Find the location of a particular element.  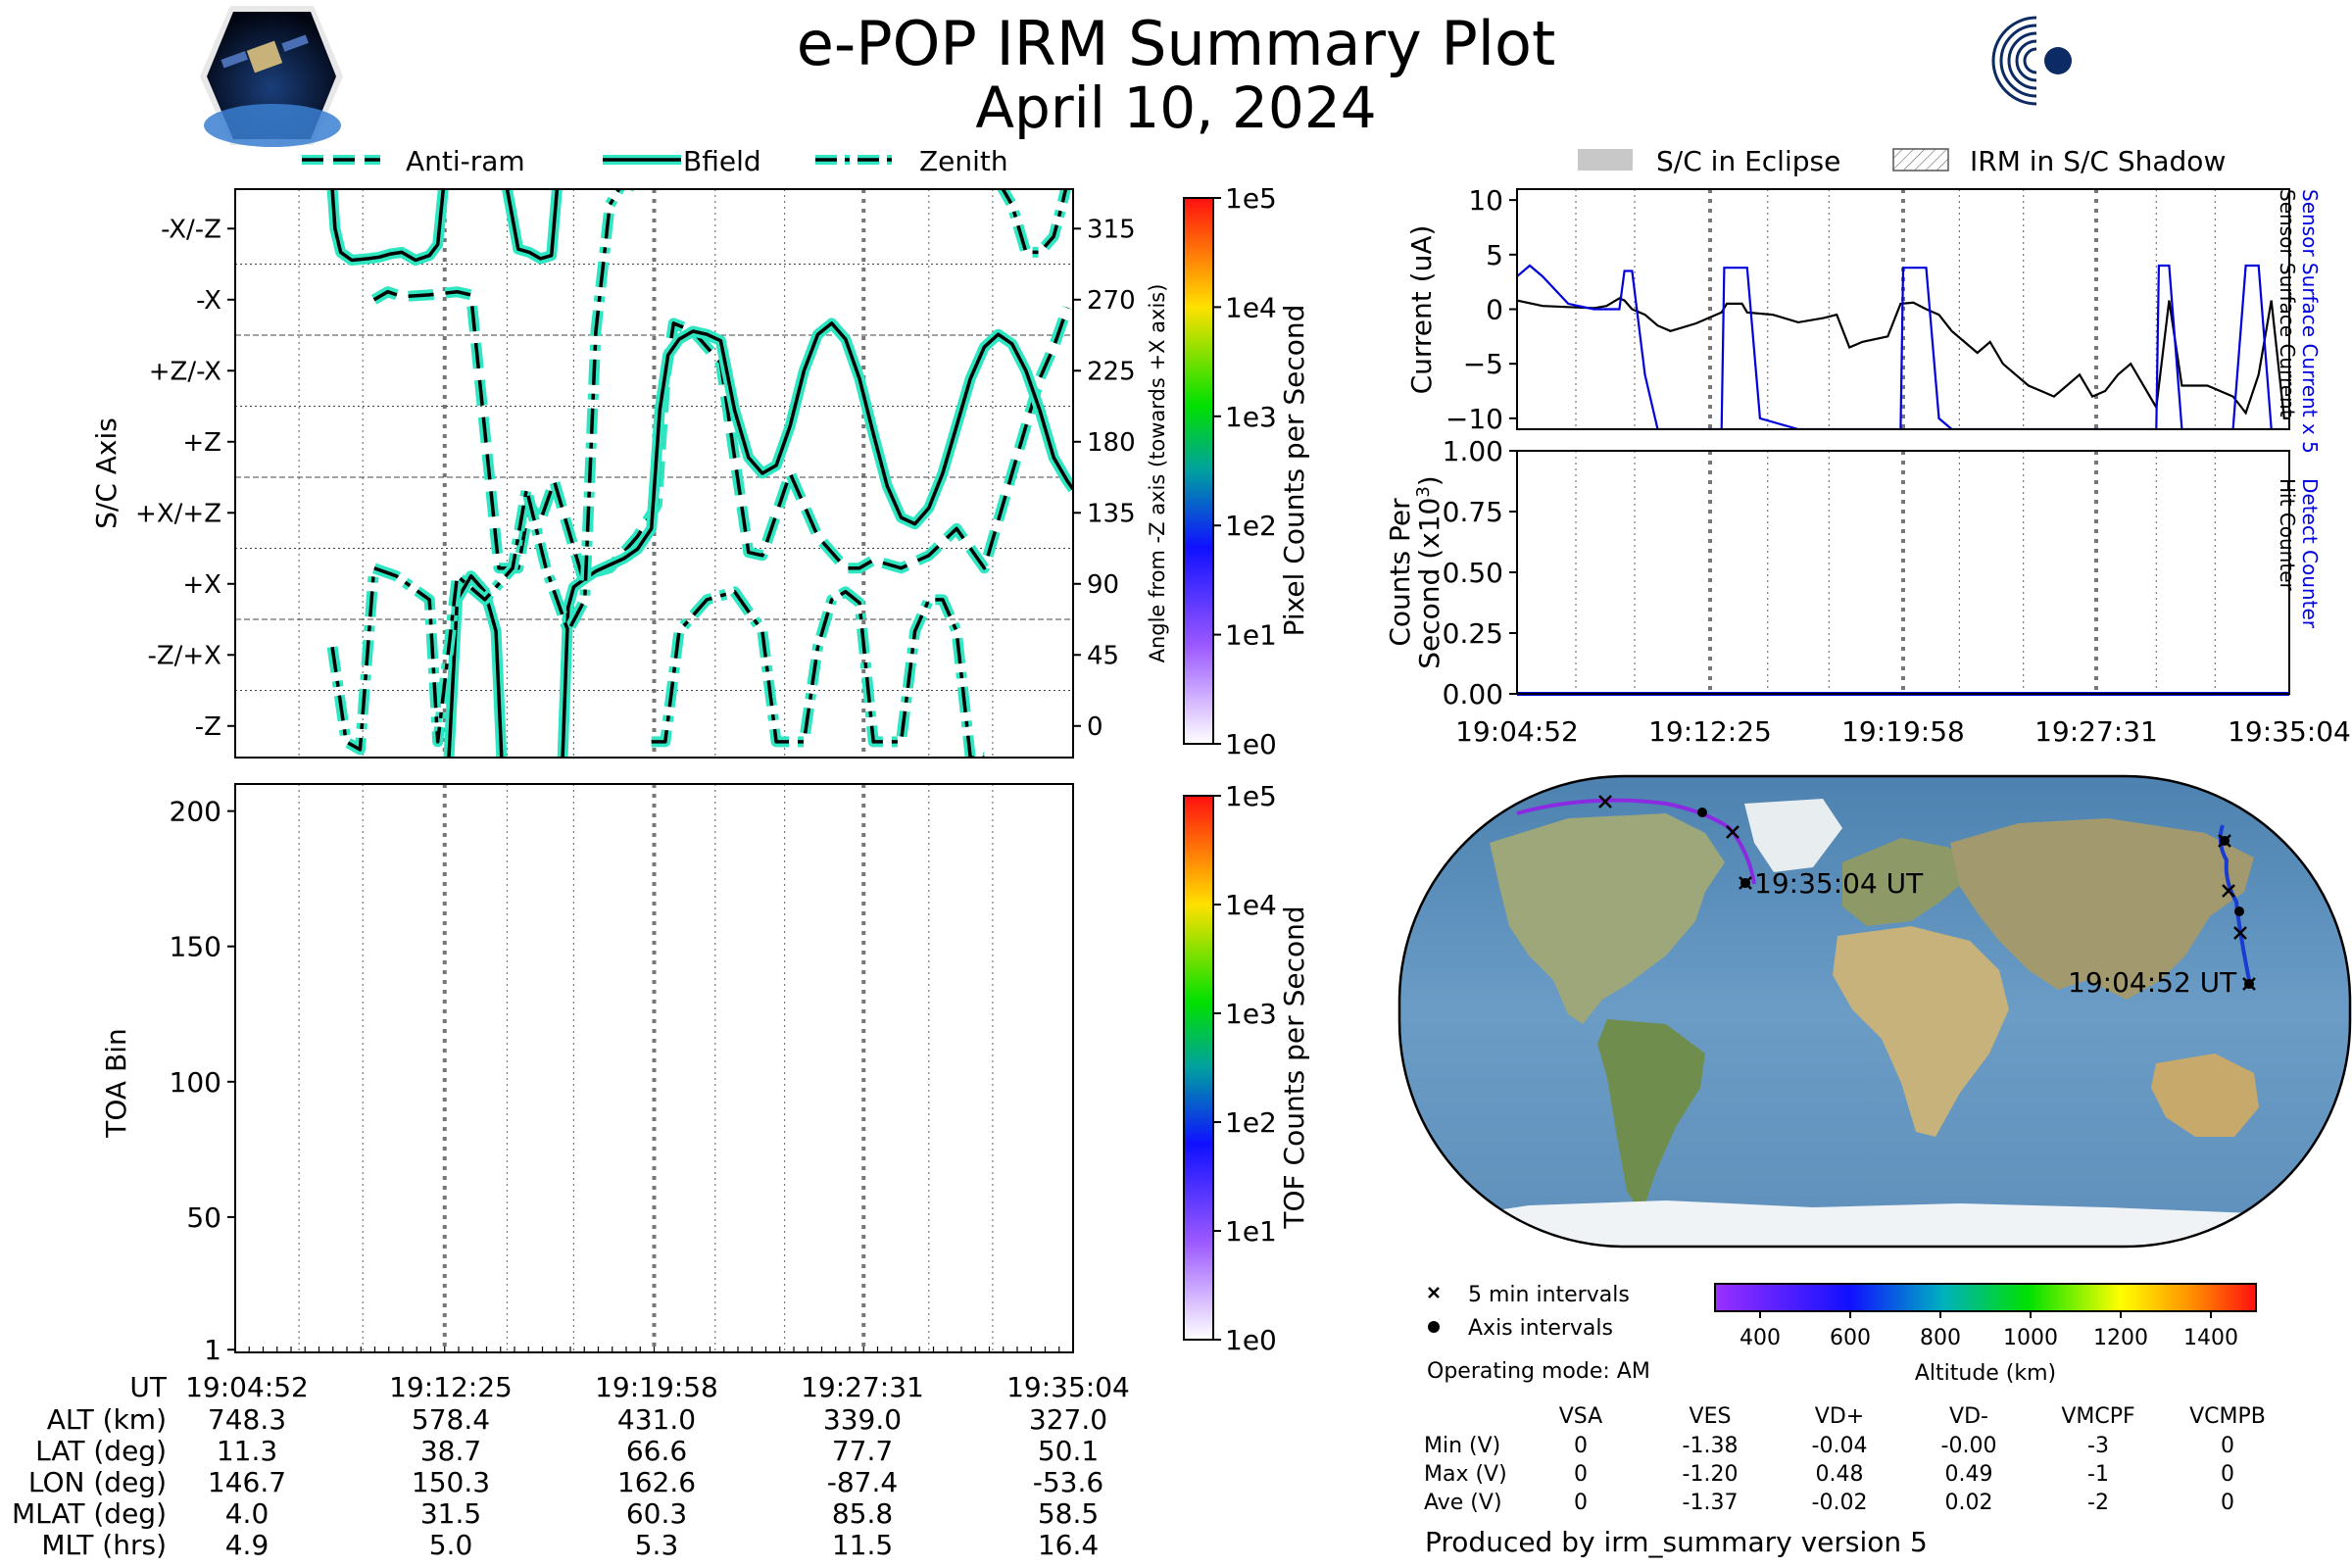

voltage-cell: -1.20 is located at coordinates (1711, 1474).